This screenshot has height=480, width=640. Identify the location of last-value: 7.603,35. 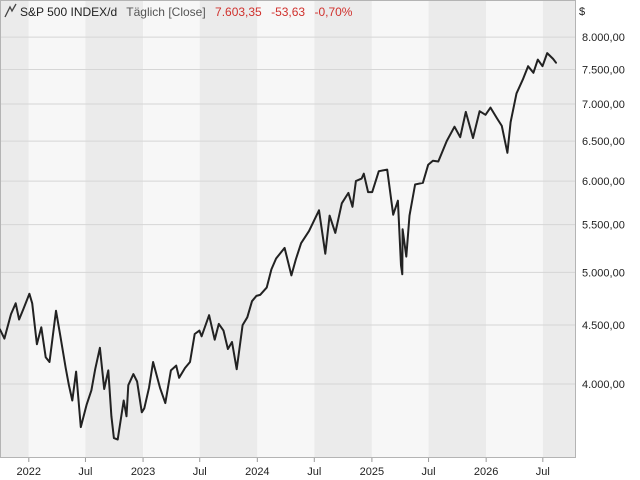
(238, 12).